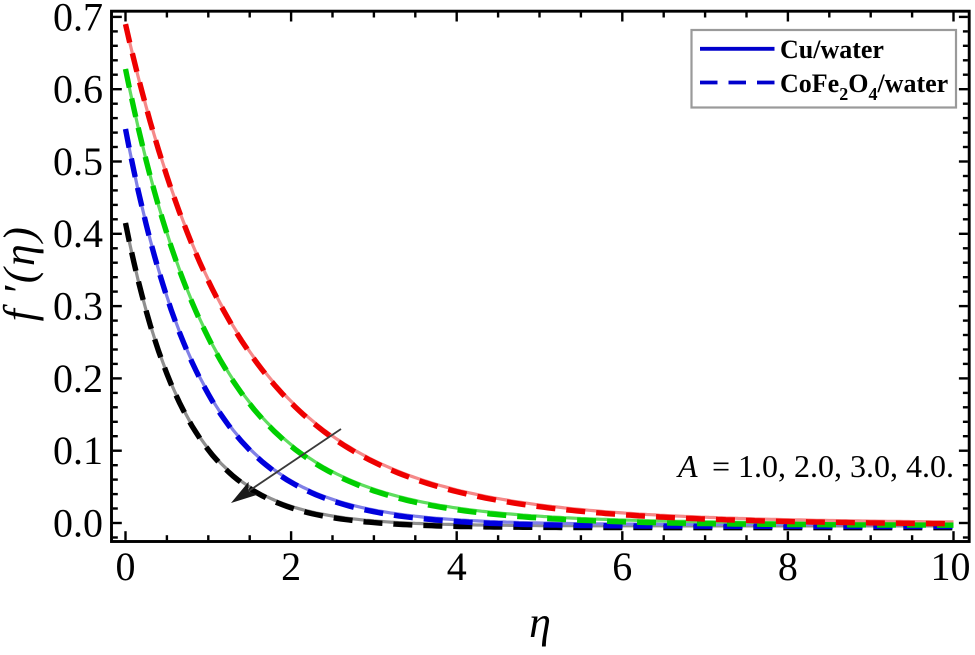 The height and width of the screenshot is (655, 975). Describe the element at coordinates (22, 273) in the screenshot. I see `svg-text: f ′(η)` at that location.